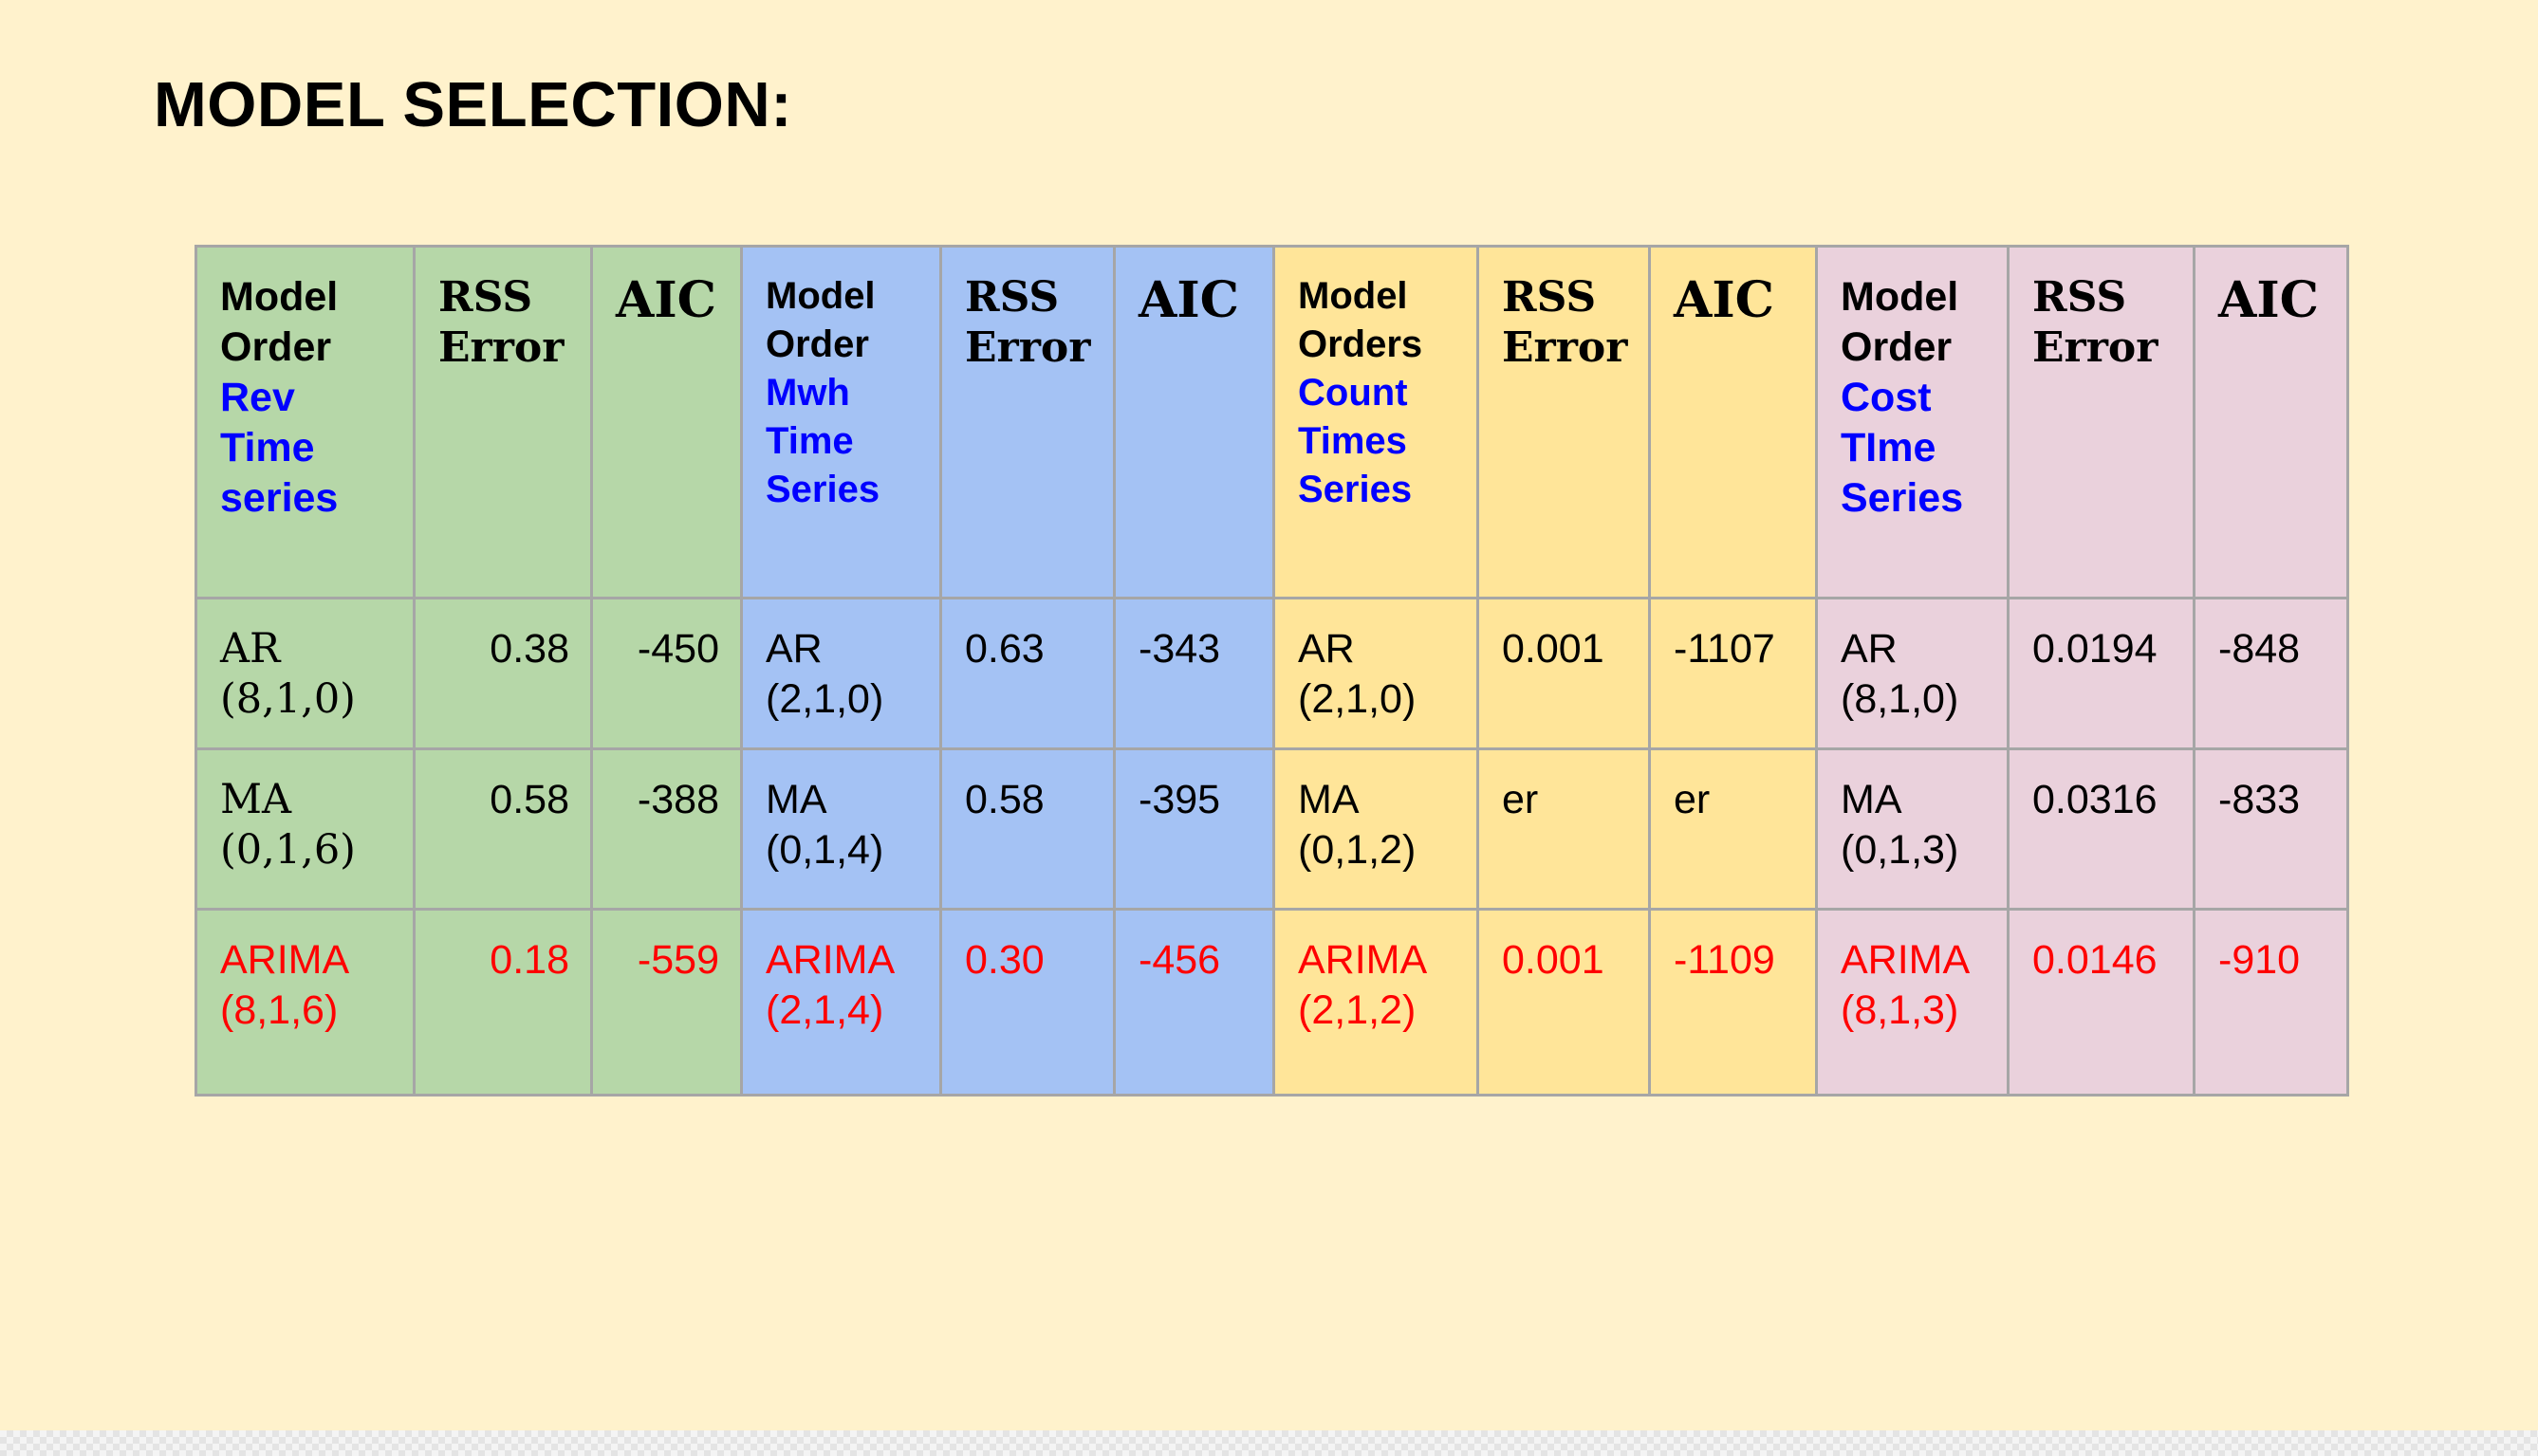 The image size is (2538, 1456). Describe the element at coordinates (1900, 850) in the screenshot. I see `model-order: (0,1,3)` at that location.